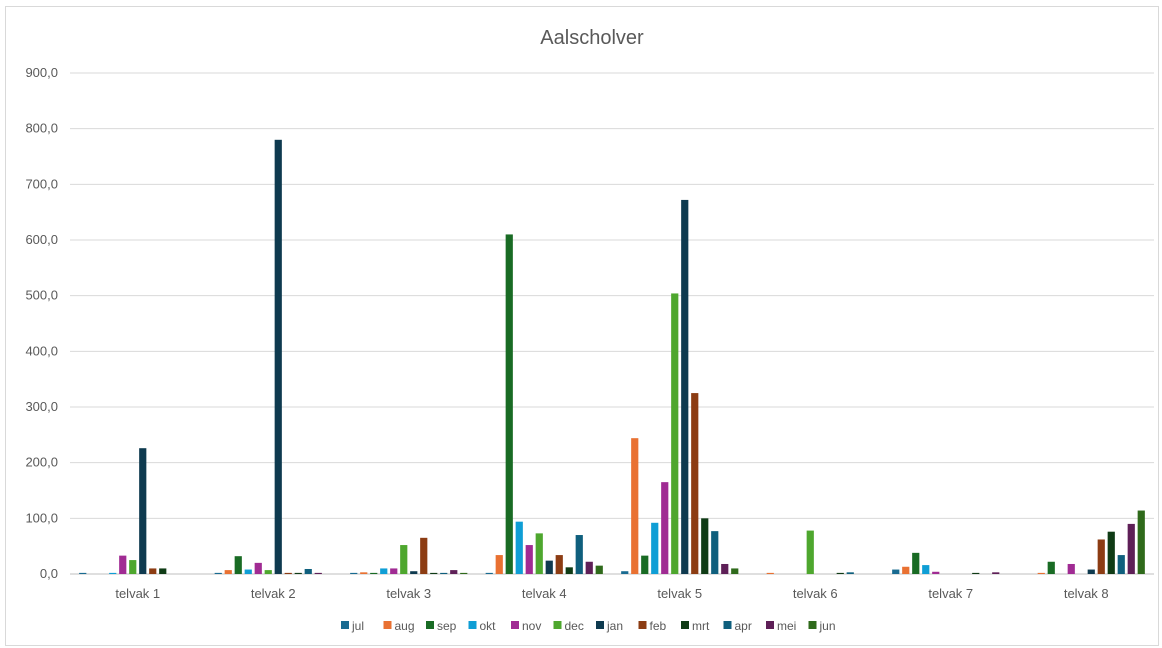 The height and width of the screenshot is (648, 1162). What do you see at coordinates (592, 38) in the screenshot?
I see `chart-title: Aalscholver` at bounding box center [592, 38].